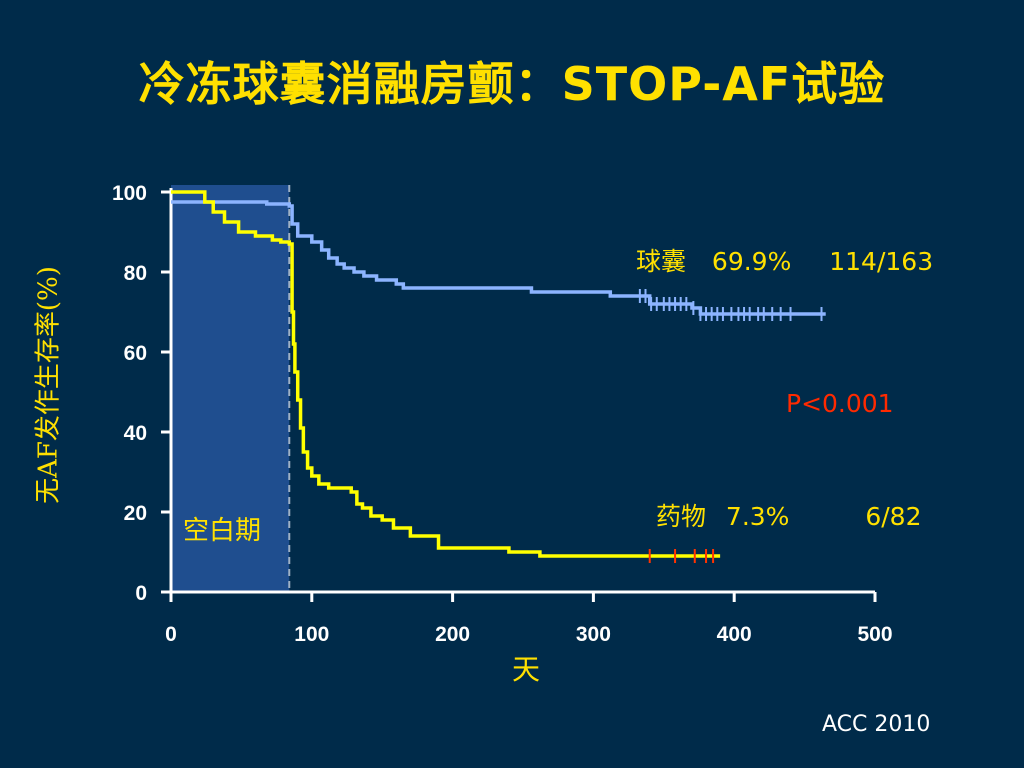 This screenshot has width=1024, height=768. What do you see at coordinates (141, 593) in the screenshot?
I see `y-tick-label: 0` at bounding box center [141, 593].